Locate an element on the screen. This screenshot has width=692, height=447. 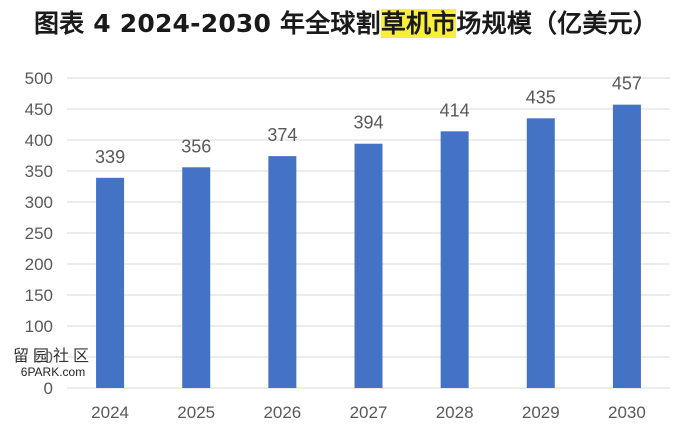
data-label: 435 is located at coordinates (541, 97).